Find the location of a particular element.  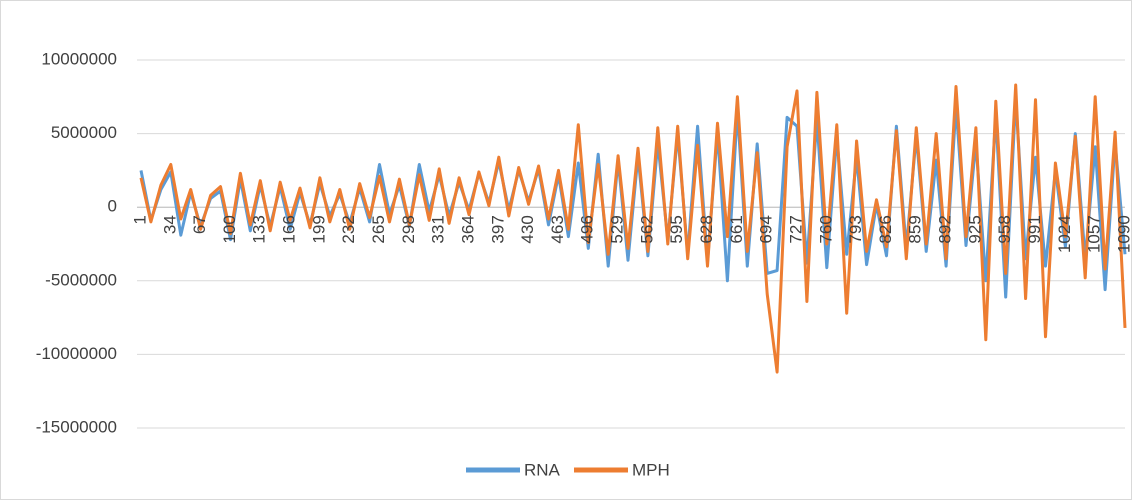

x-tick-label: 661 is located at coordinates (736, 229).